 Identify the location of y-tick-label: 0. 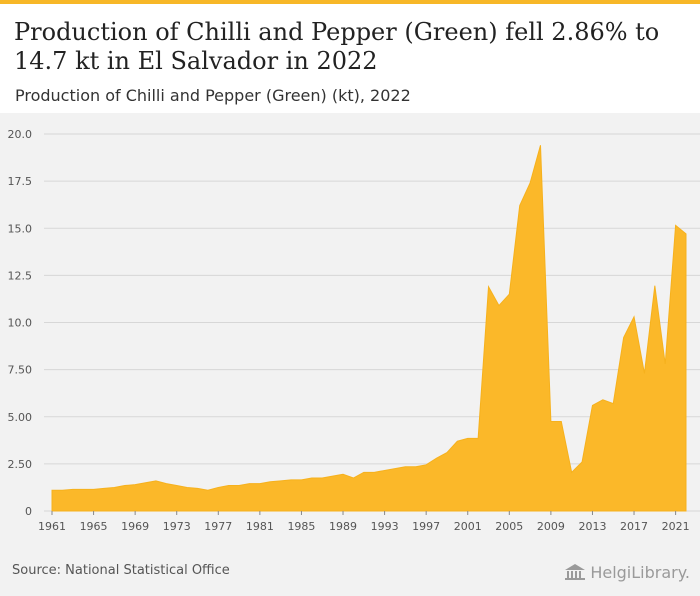
(28, 511).